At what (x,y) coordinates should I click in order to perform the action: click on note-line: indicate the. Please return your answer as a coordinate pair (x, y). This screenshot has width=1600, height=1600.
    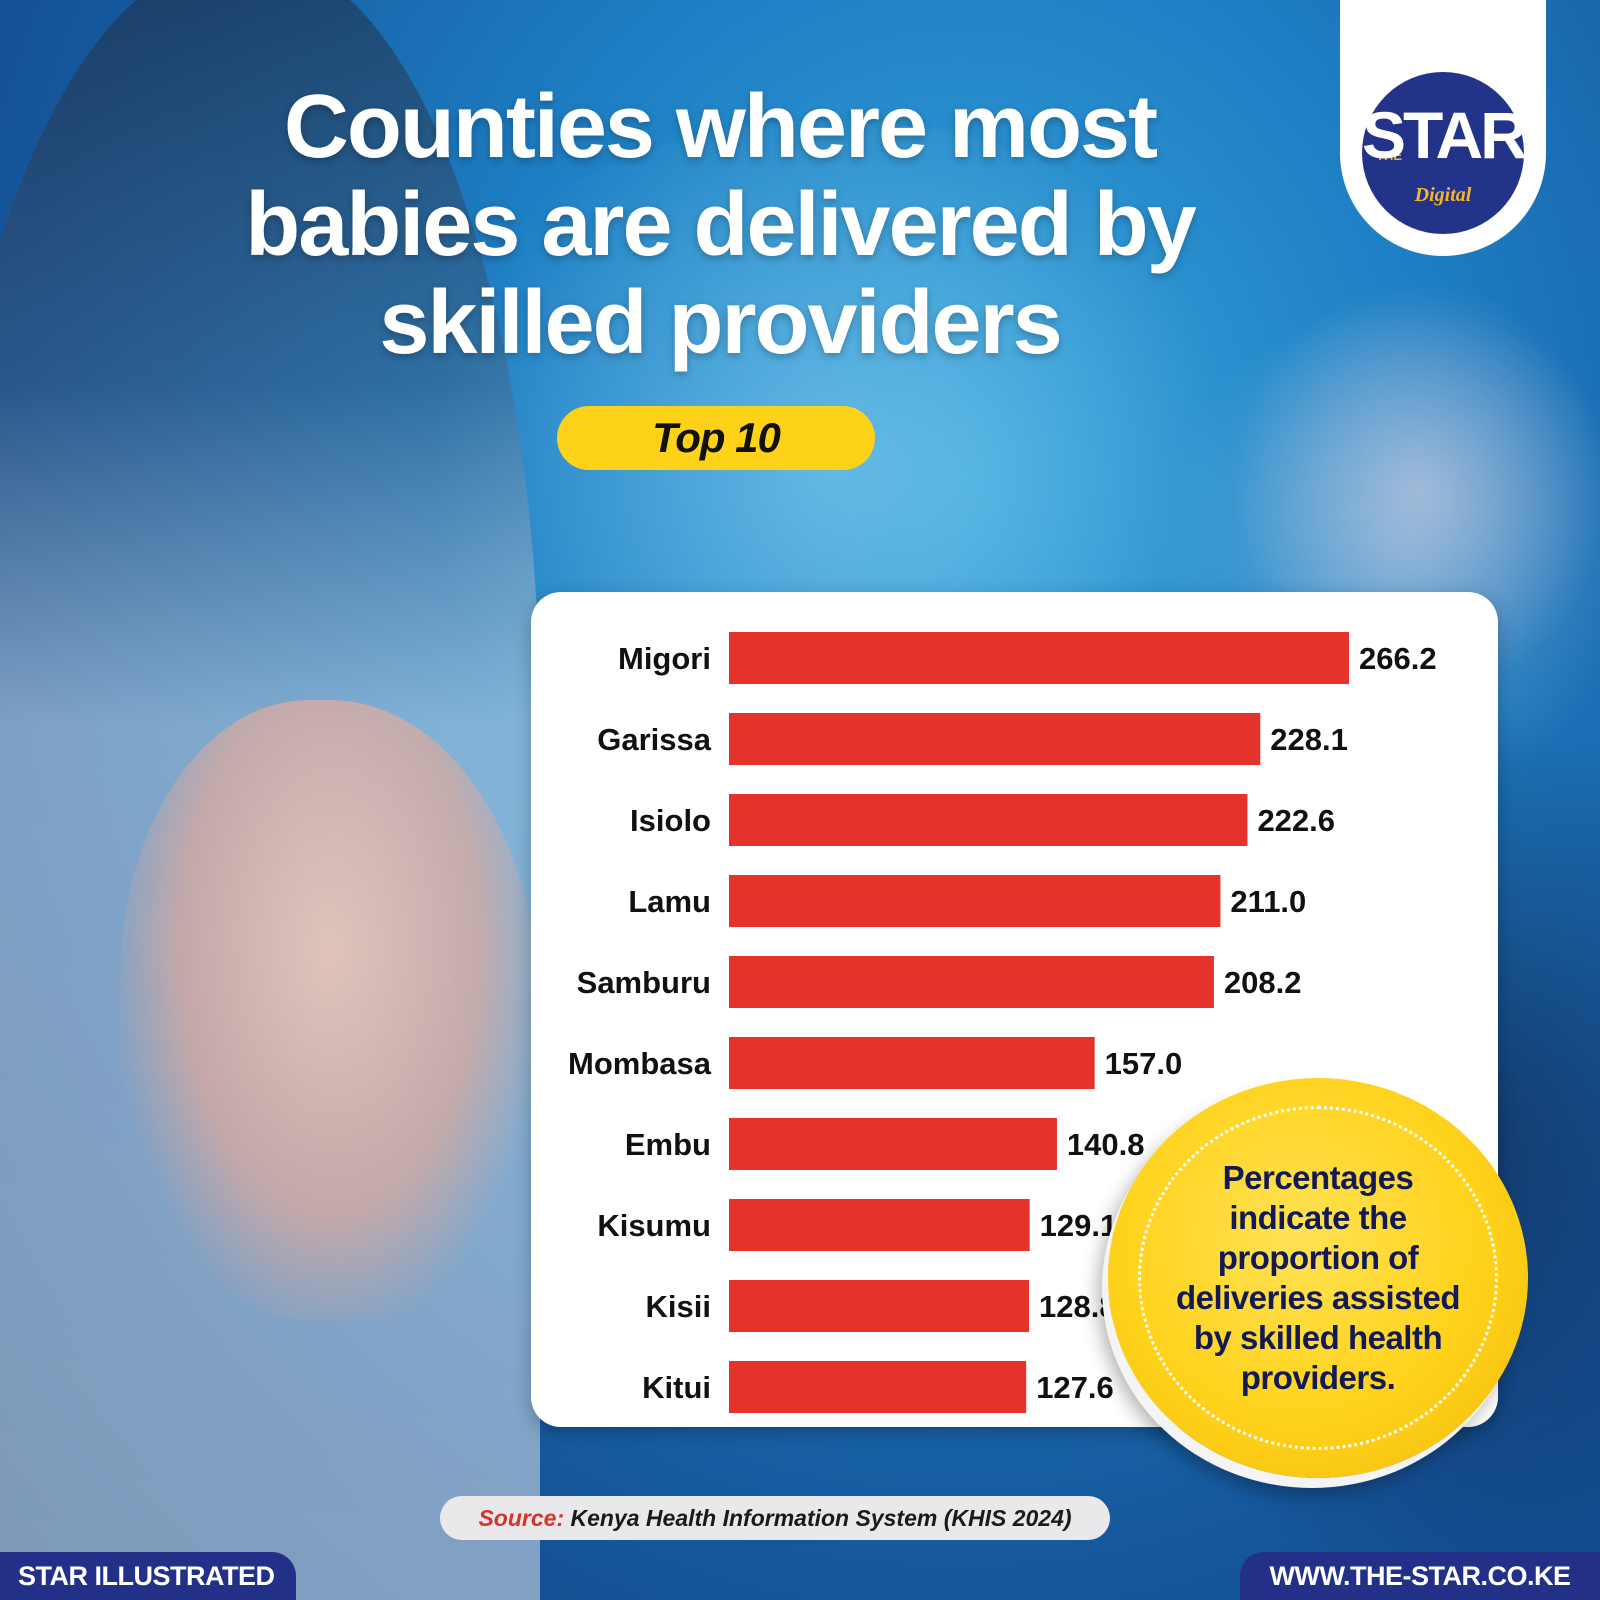
    Looking at the image, I should click on (1318, 1217).